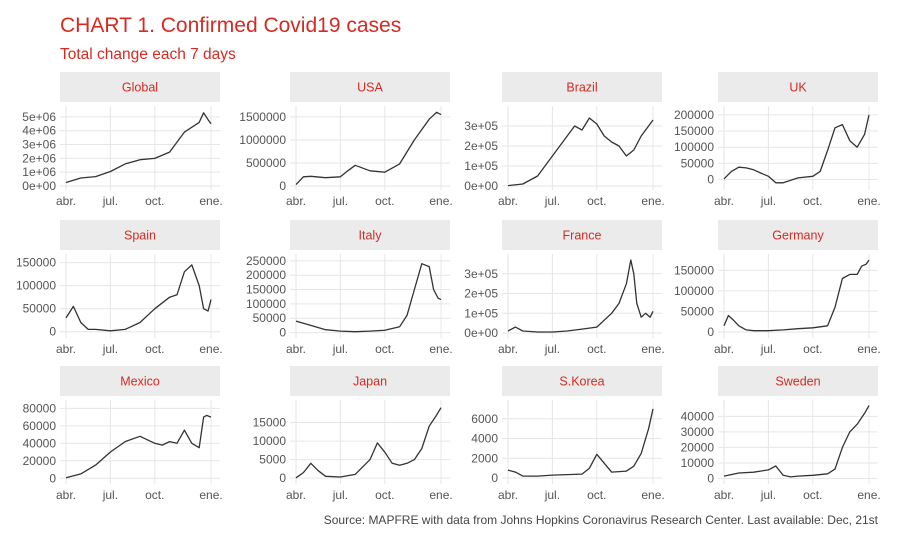 This screenshot has height=541, width=898. I want to click on series-line-germany, so click(796, 295).